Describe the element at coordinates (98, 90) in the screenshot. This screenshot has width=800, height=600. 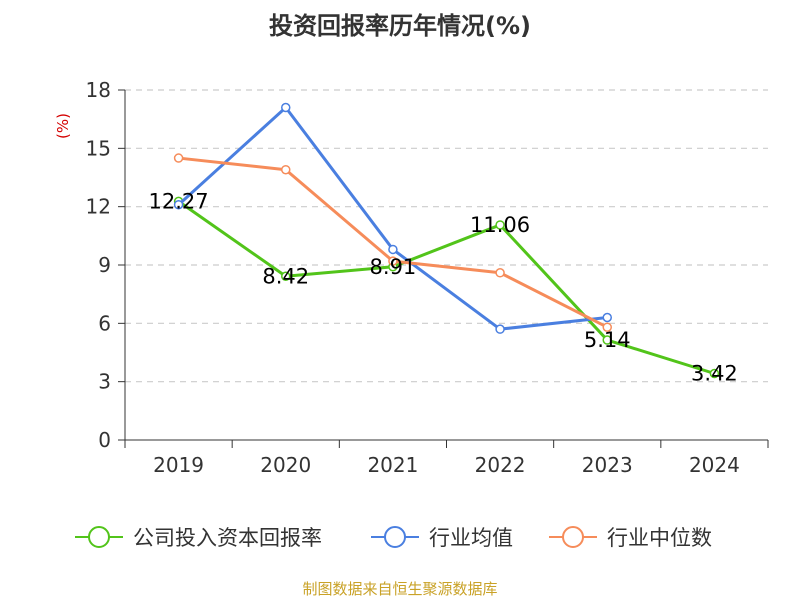
I see `y-tick-label: 18` at that location.